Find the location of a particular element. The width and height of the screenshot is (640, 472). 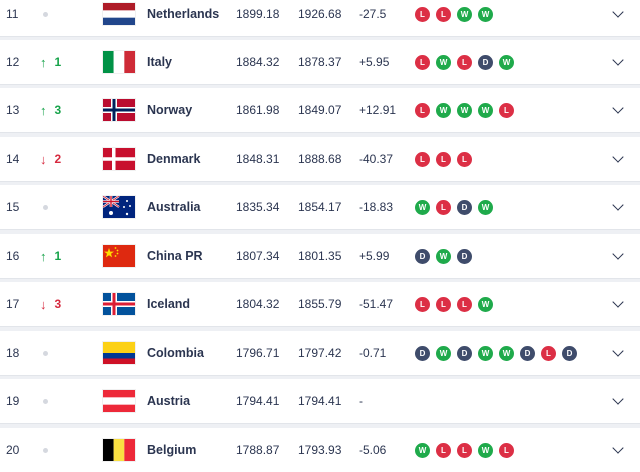

table-row: 16 ↑ 1 China PR 1807.34 1801.35 +5.99 D W D is located at coordinates (320, 256).